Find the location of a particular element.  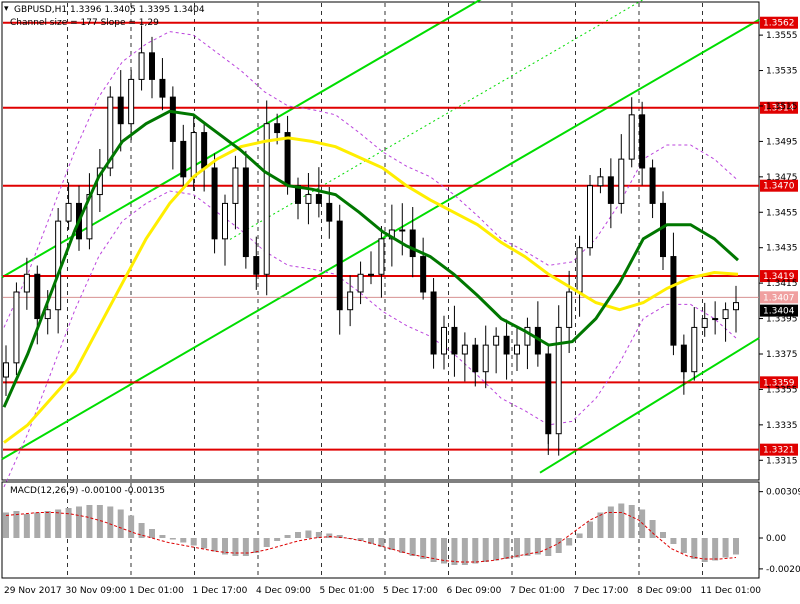

y-tick-label: 1.3475 is located at coordinates (782, 178).